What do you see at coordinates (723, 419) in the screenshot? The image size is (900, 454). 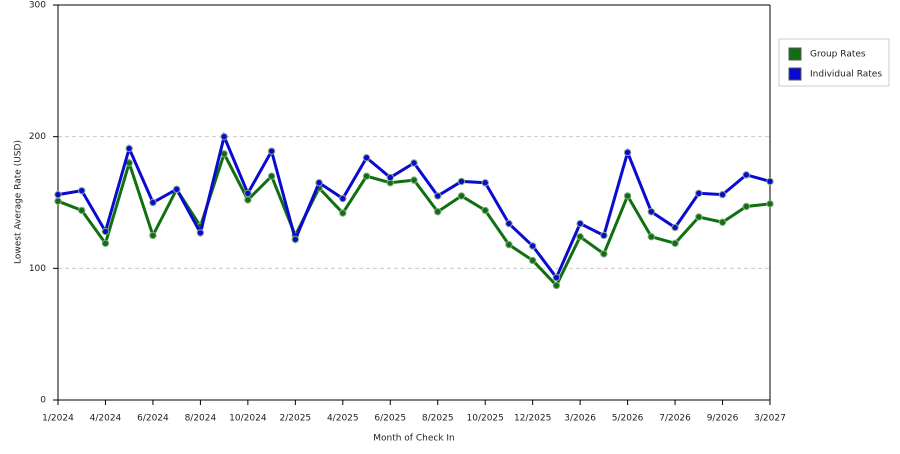 I see `x-tick-label: 9/2026` at bounding box center [723, 419].